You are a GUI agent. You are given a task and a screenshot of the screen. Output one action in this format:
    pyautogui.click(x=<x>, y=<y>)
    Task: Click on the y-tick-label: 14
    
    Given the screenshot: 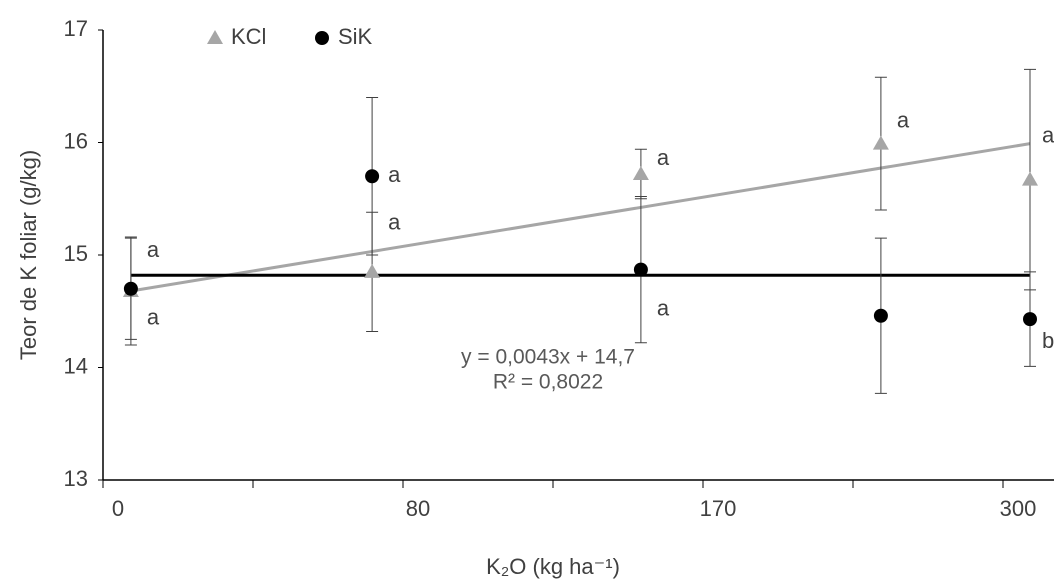 What is the action you would take?
    pyautogui.click(x=76, y=365)
    